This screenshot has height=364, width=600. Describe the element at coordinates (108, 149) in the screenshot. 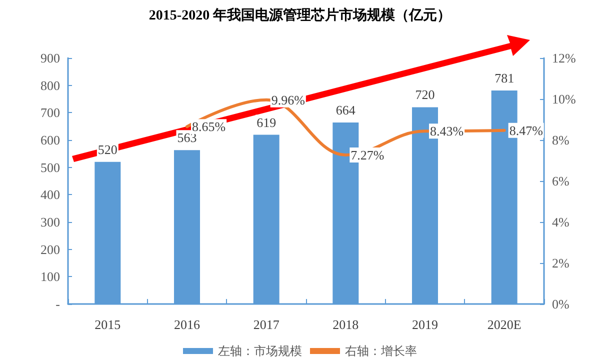

I see `data-label: 520` at that location.